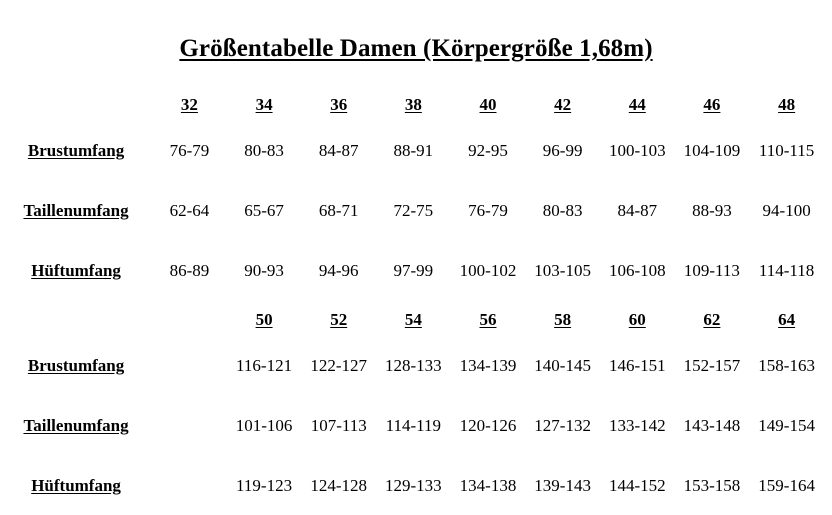 The height and width of the screenshot is (515, 832). I want to click on cell-hueftumfang-62: 153-158, so click(712, 485).